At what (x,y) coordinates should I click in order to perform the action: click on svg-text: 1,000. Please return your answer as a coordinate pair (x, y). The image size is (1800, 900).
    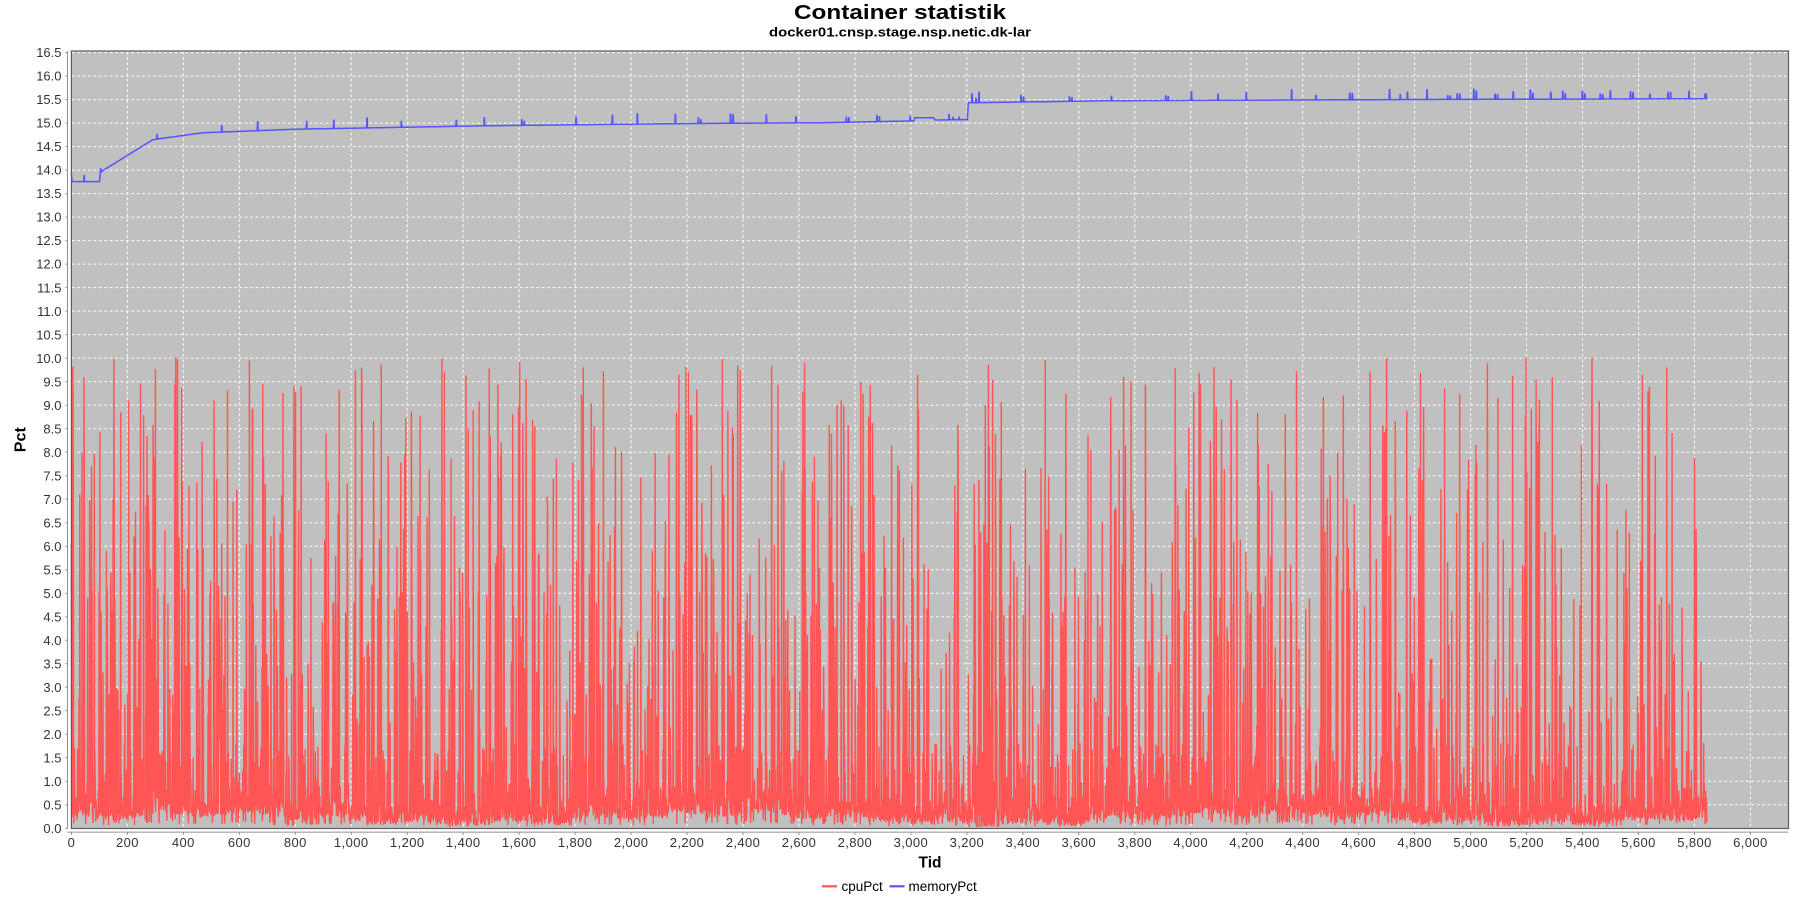
    Looking at the image, I should click on (351, 842).